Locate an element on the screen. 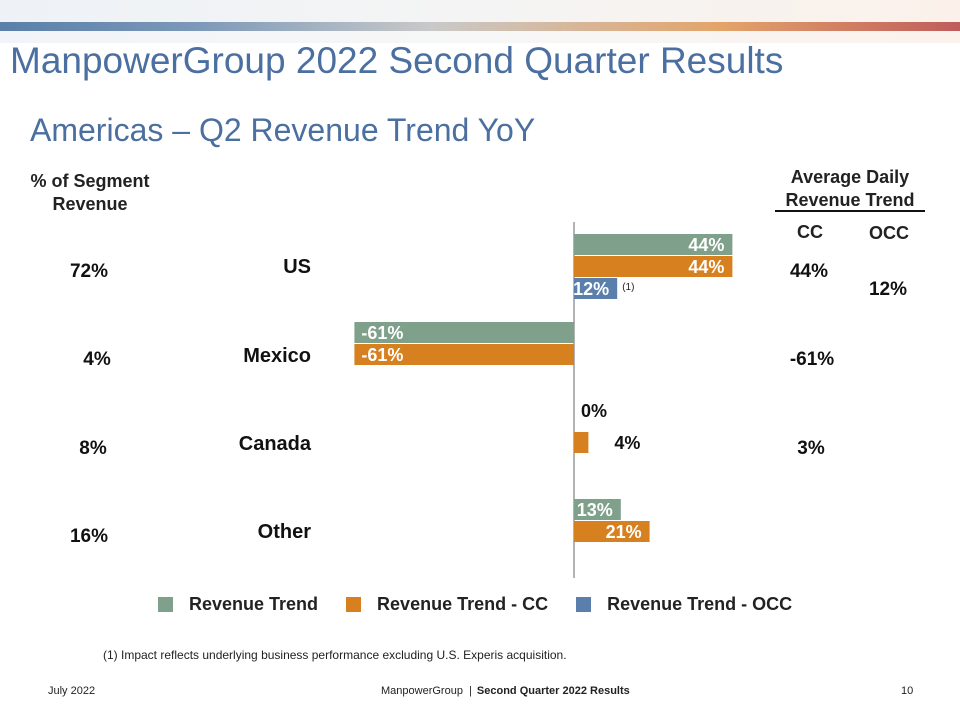  footer-brand: ManpowerGroup is located at coordinates (422, 691).